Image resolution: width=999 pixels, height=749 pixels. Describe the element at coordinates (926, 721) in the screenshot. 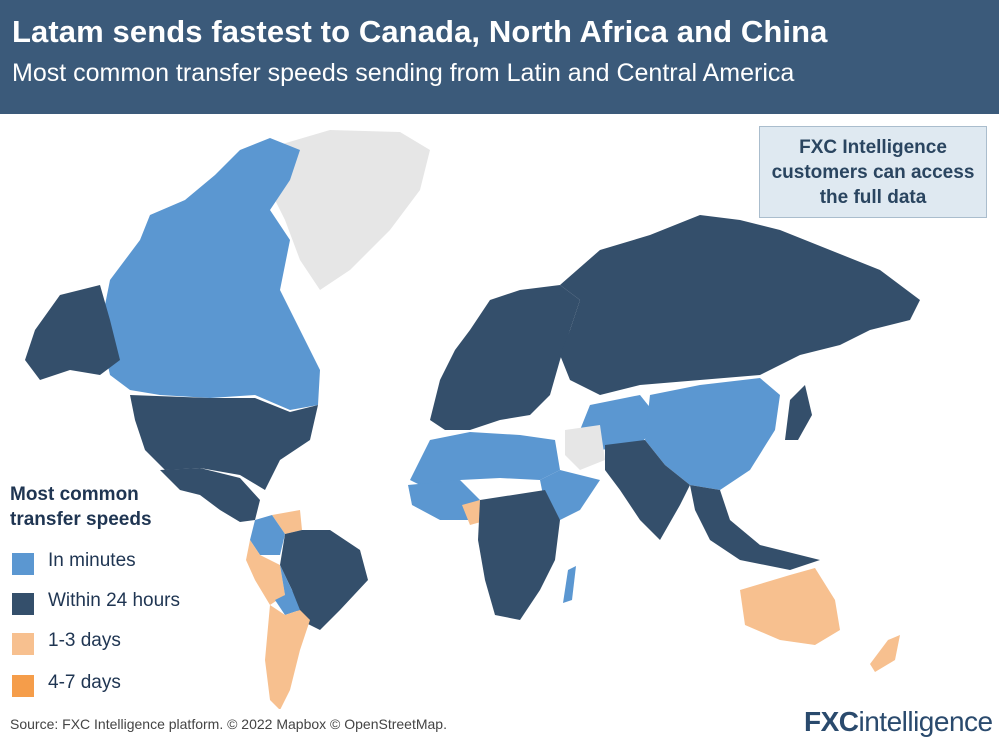

I see `logo-intelligence: intelligence` at that location.